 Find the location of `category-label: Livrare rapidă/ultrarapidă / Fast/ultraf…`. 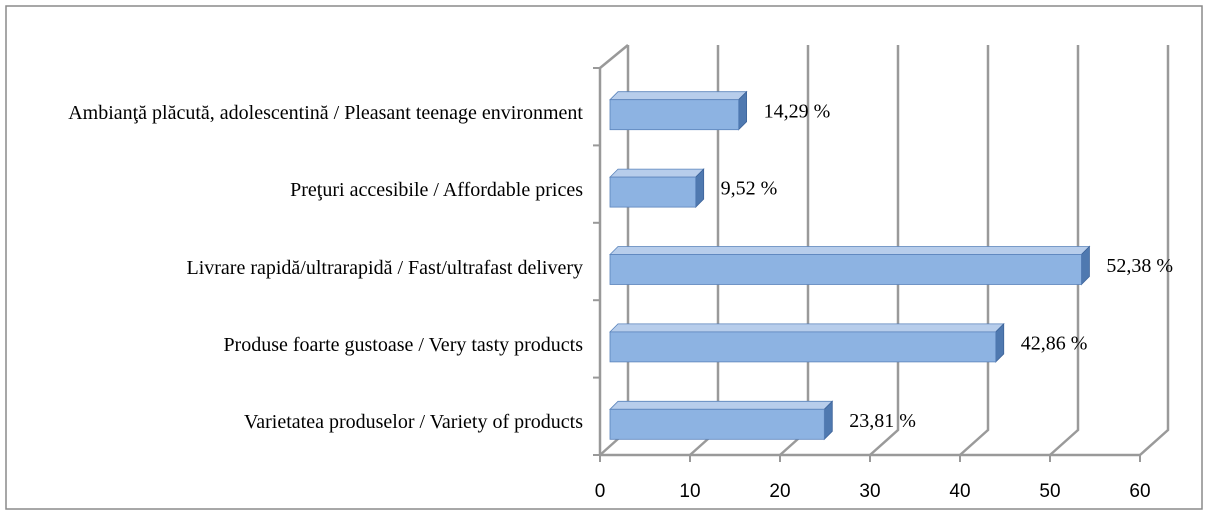

category-label: Livrare rapidă/ultrarapidă / Fast/ultraf… is located at coordinates (384, 267).